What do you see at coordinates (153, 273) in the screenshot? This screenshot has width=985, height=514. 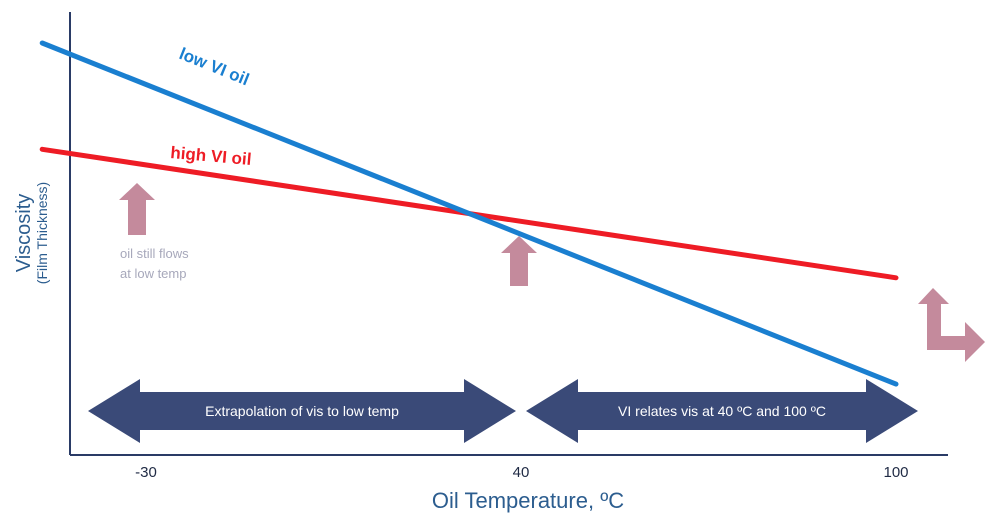 I see `note-line-2: at low temp` at bounding box center [153, 273].